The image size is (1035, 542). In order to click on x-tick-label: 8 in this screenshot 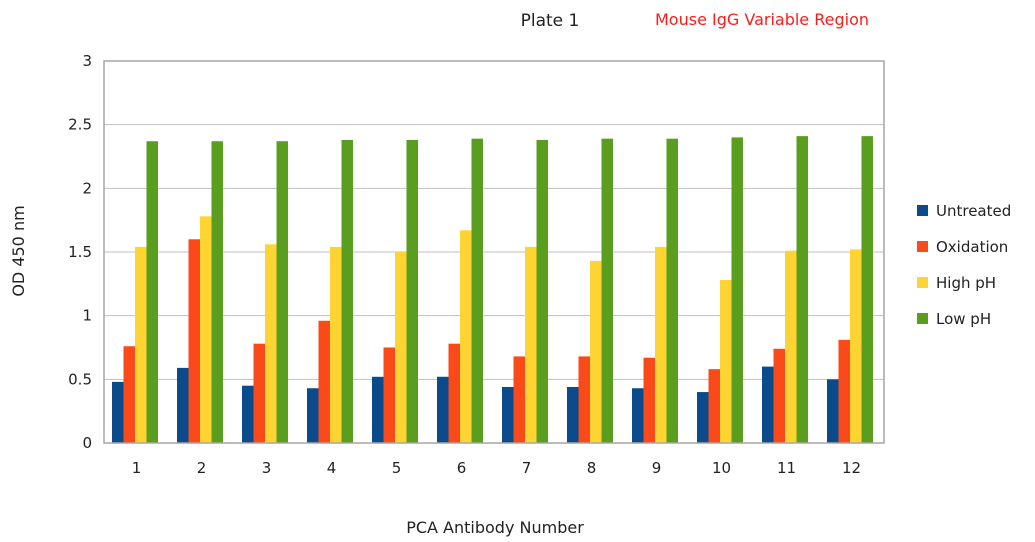, I will do `click(592, 468)`.